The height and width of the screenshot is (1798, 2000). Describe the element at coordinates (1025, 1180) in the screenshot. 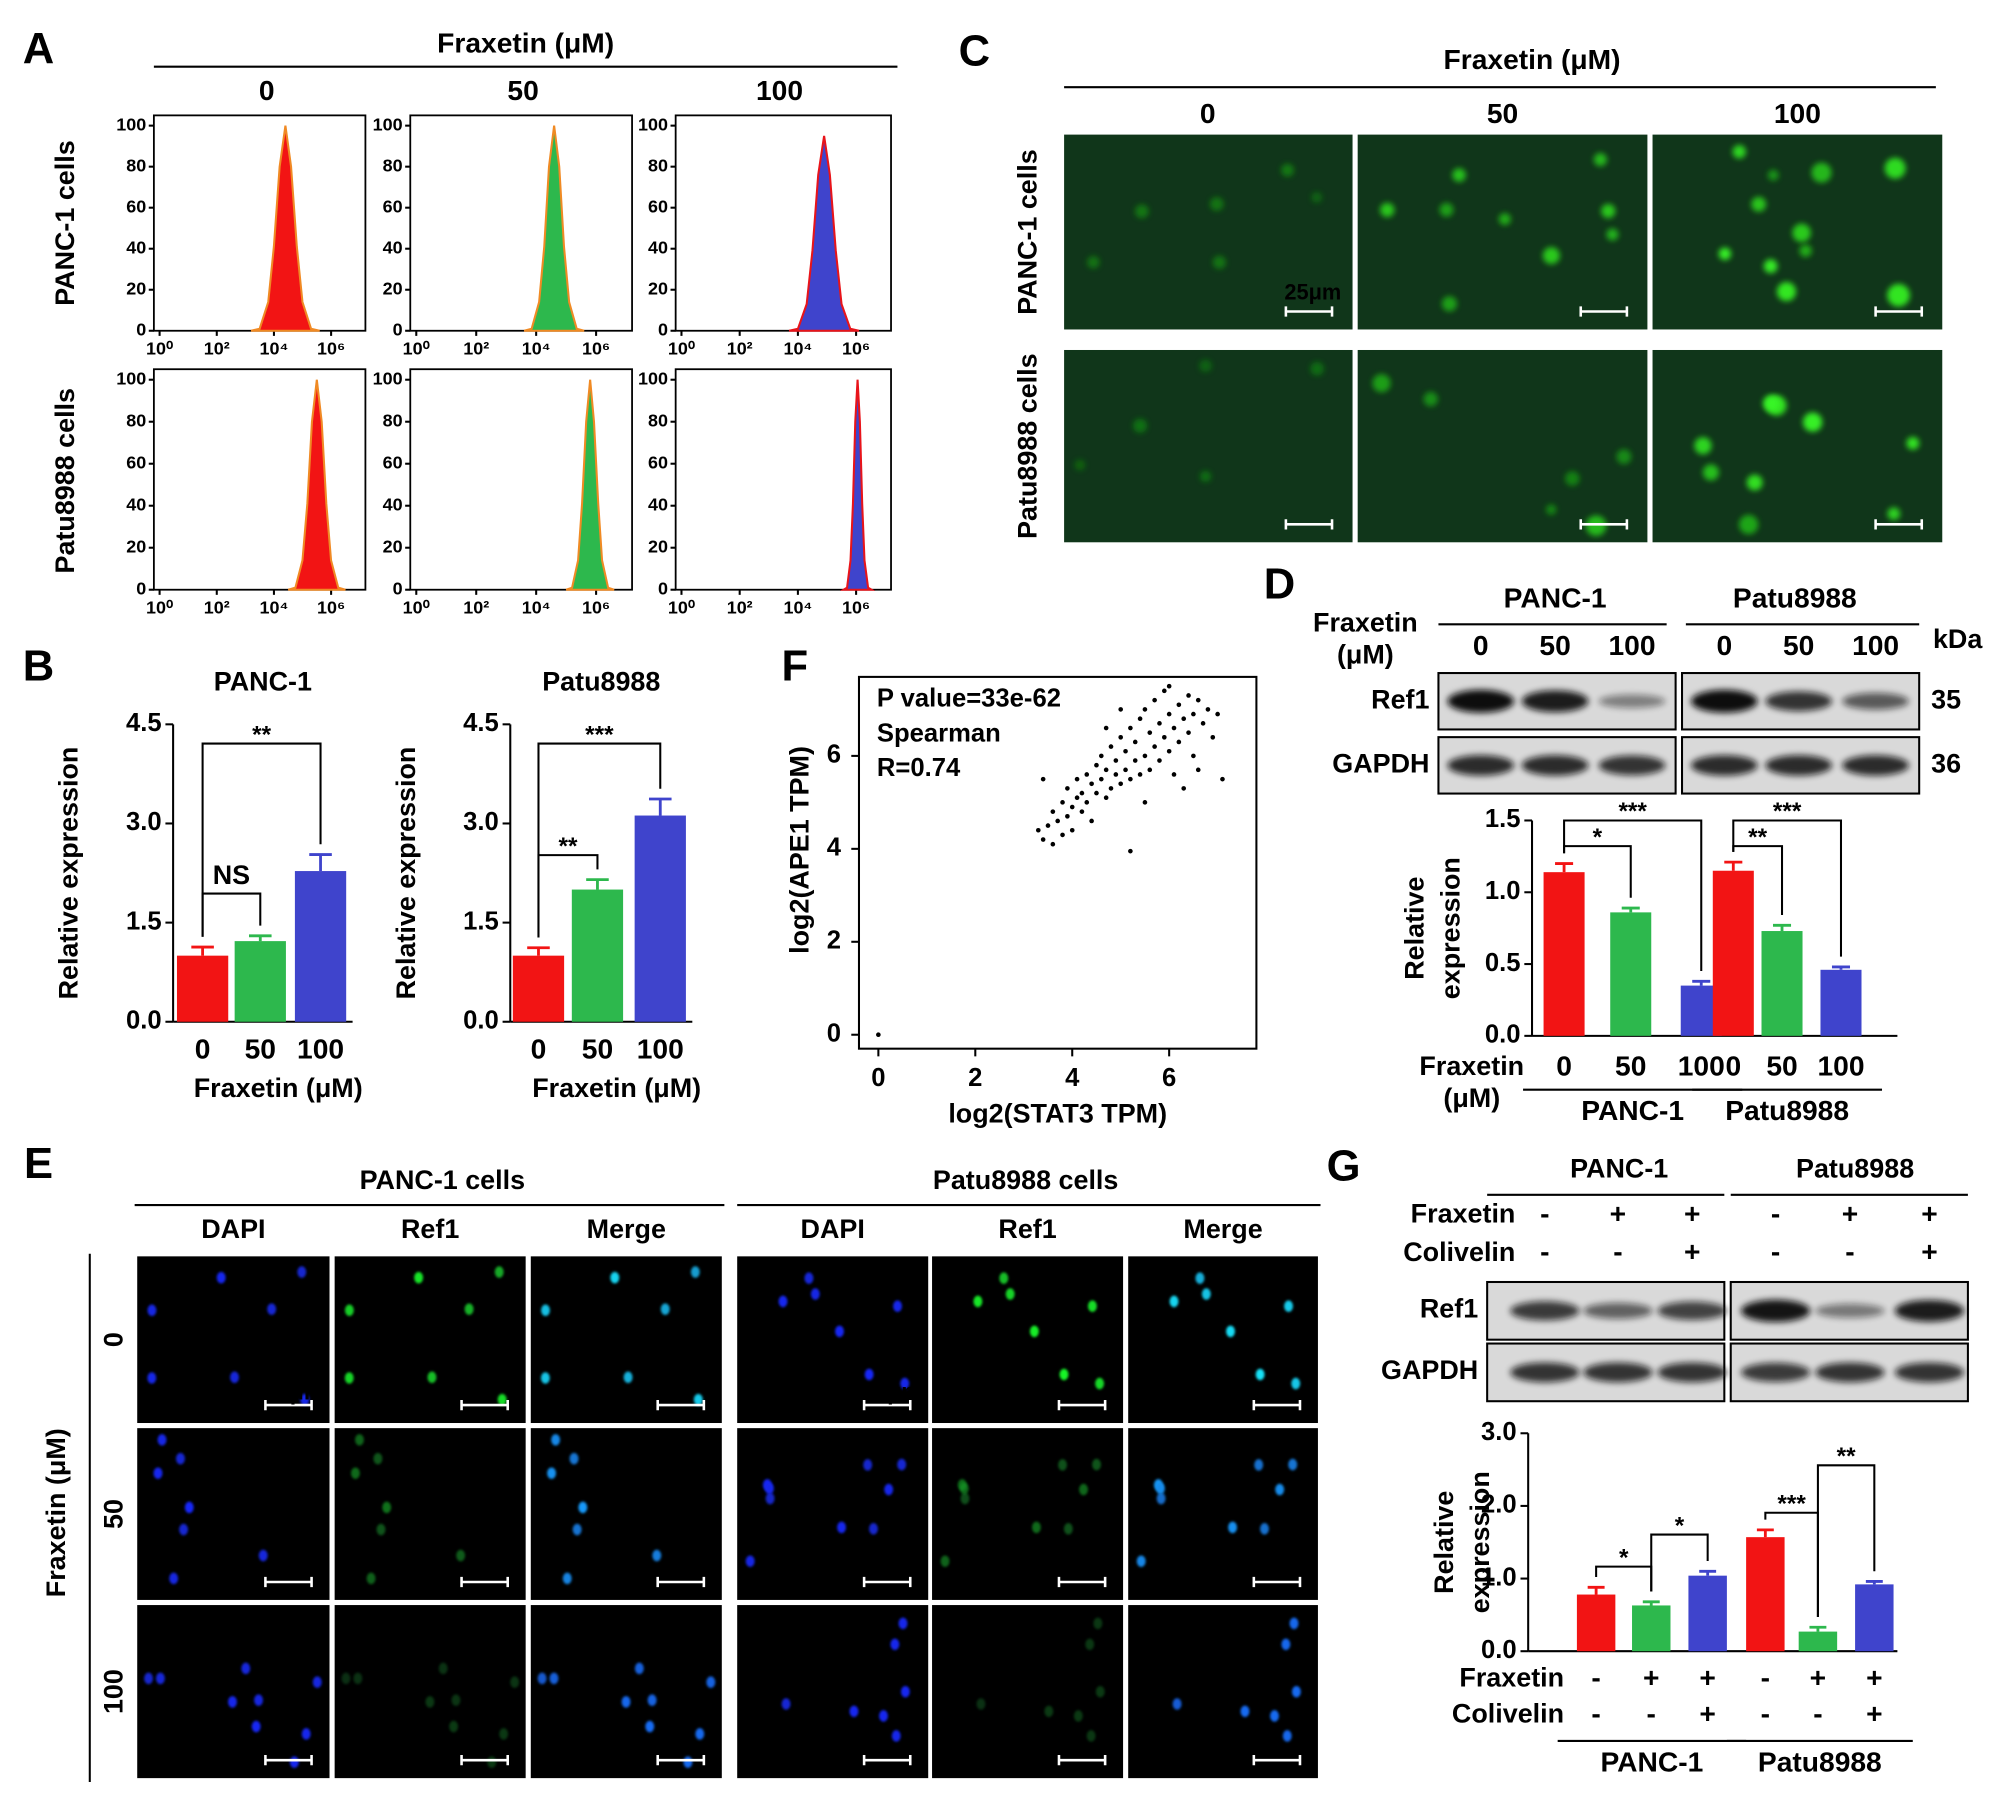

I see `group-label: Patu8988 cells` at that location.